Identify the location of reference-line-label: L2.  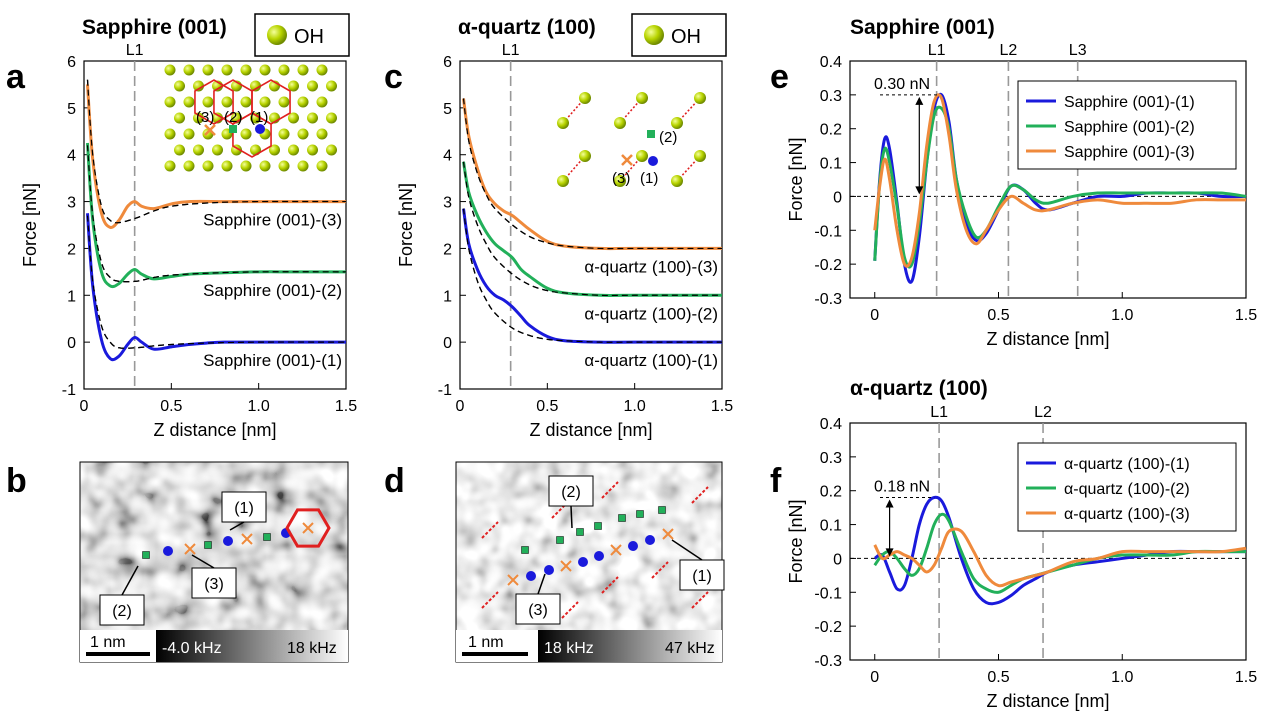
(1009, 50).